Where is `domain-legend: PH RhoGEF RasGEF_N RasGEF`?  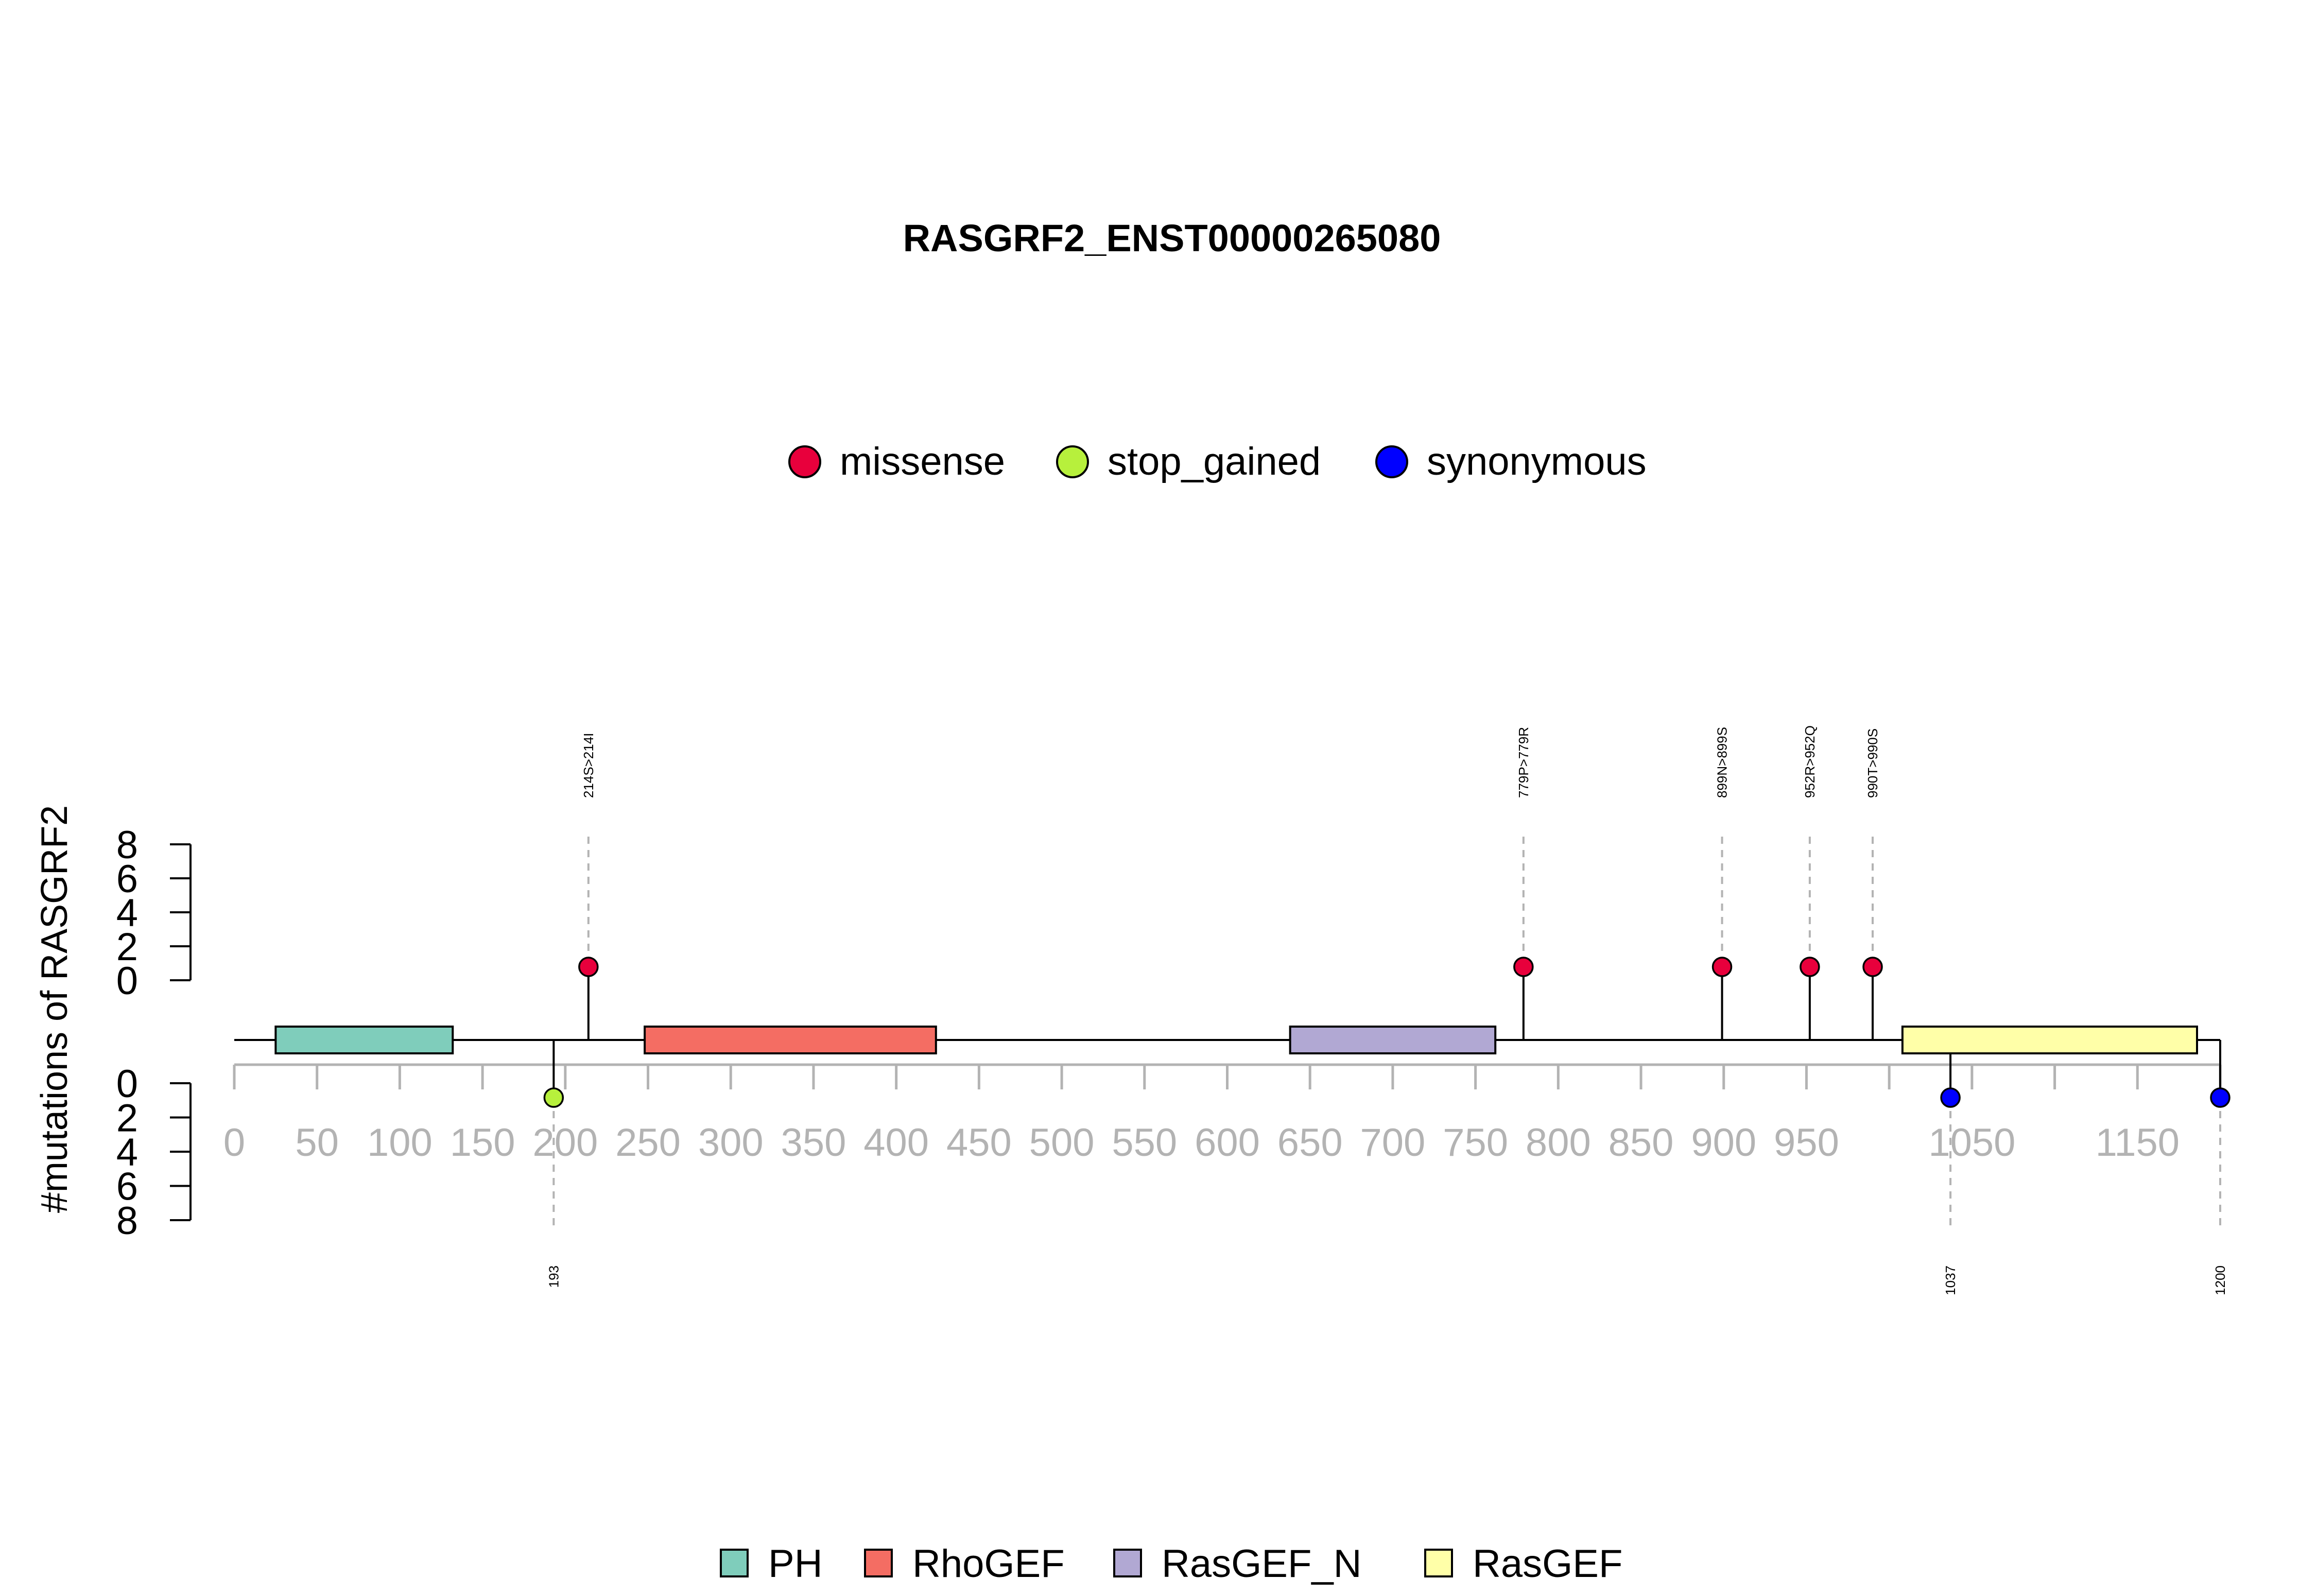
domain-legend: PH RhoGEF RasGEF_N RasGEF is located at coordinates (1171, 1564).